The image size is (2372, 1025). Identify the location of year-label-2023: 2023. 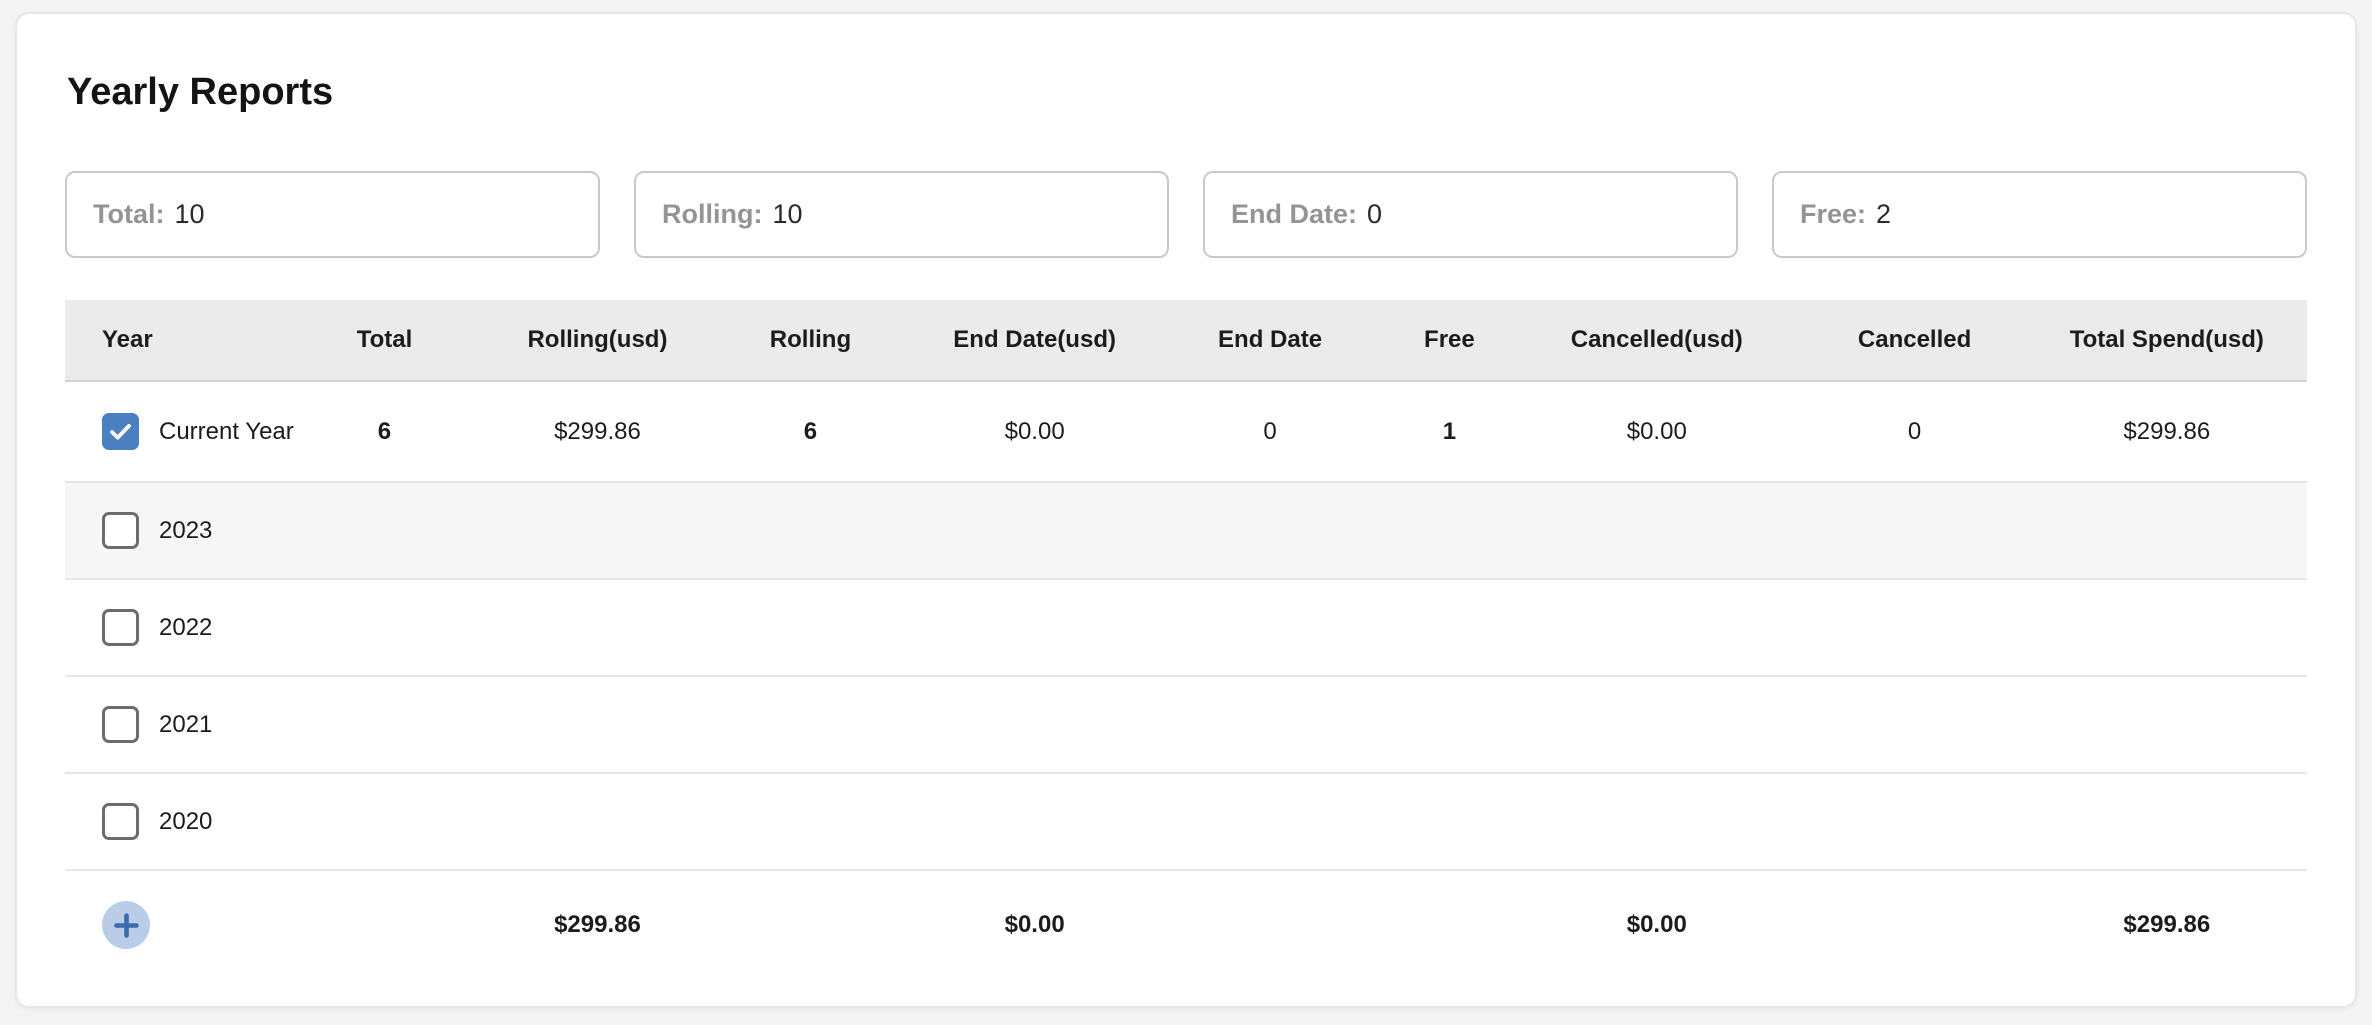
(186, 530).